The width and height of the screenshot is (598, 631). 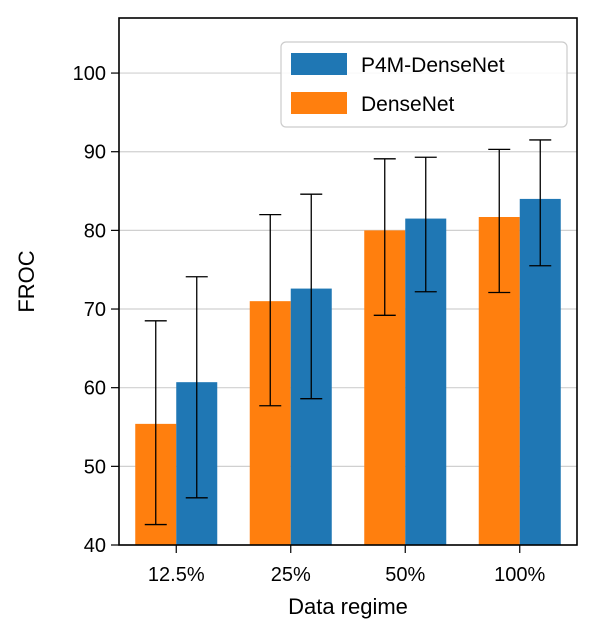 I want to click on y-tick-label: 90, so click(x=95, y=153).